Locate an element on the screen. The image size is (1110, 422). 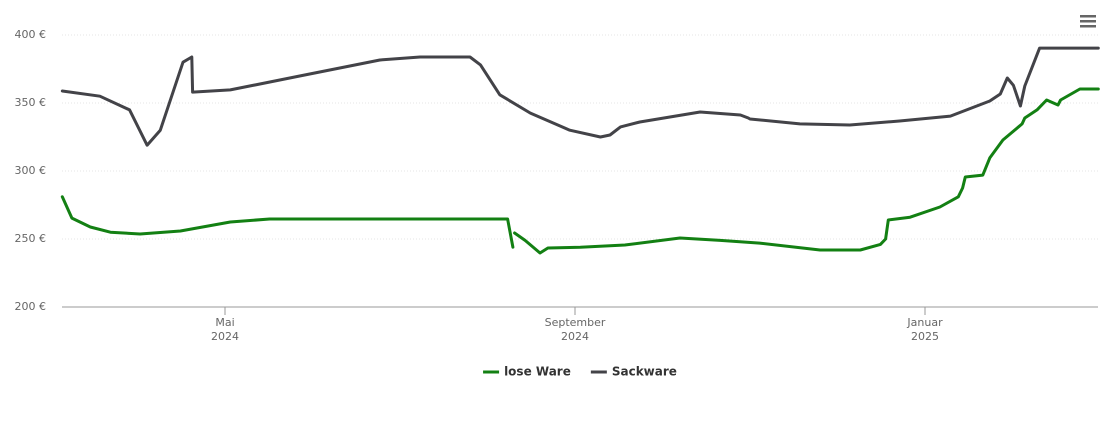
y-tick-label: 350 € is located at coordinates (31, 102).